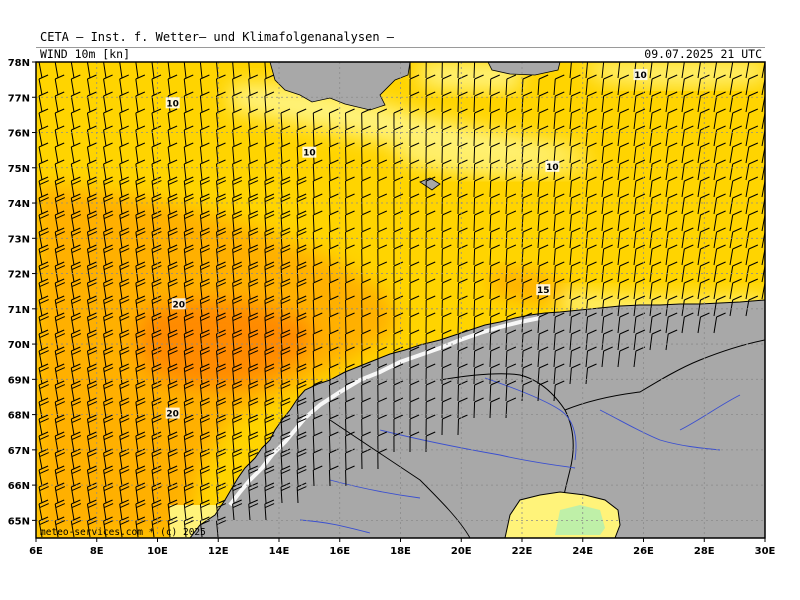 Image resolution: width=800 pixels, height=600 pixels. I want to click on lat-tick-label: 75N, so click(19, 169).